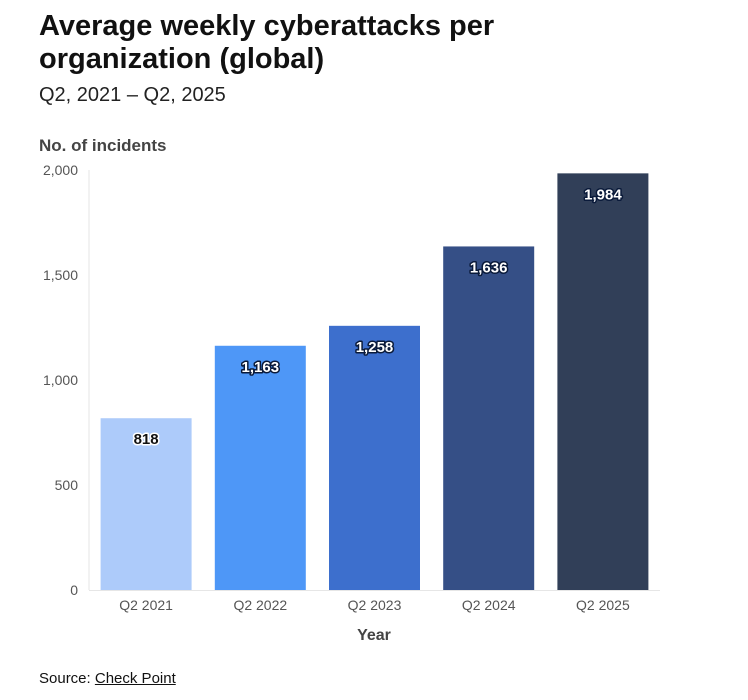 The image size is (748, 700). Describe the element at coordinates (65, 678) in the screenshot. I see `source-prefix: Source:` at that location.